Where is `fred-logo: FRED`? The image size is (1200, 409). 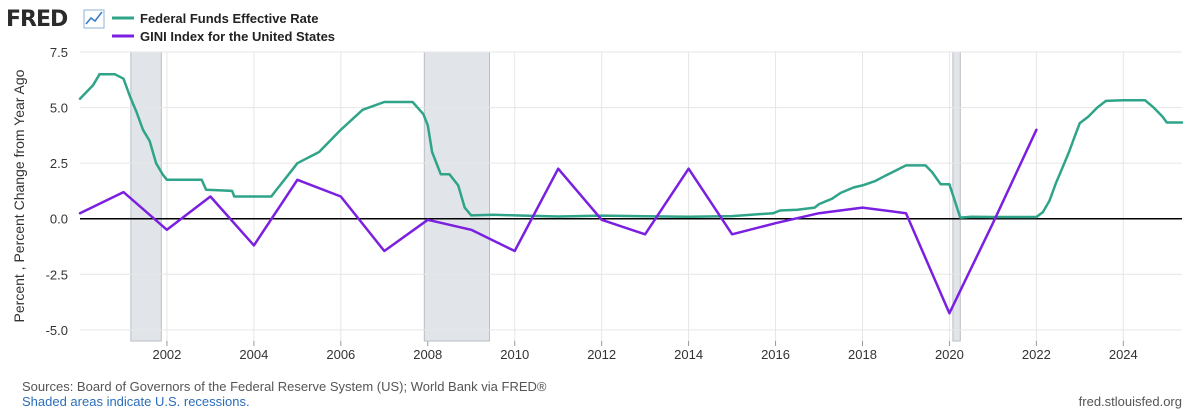 fred-logo: FRED is located at coordinates (55, 19).